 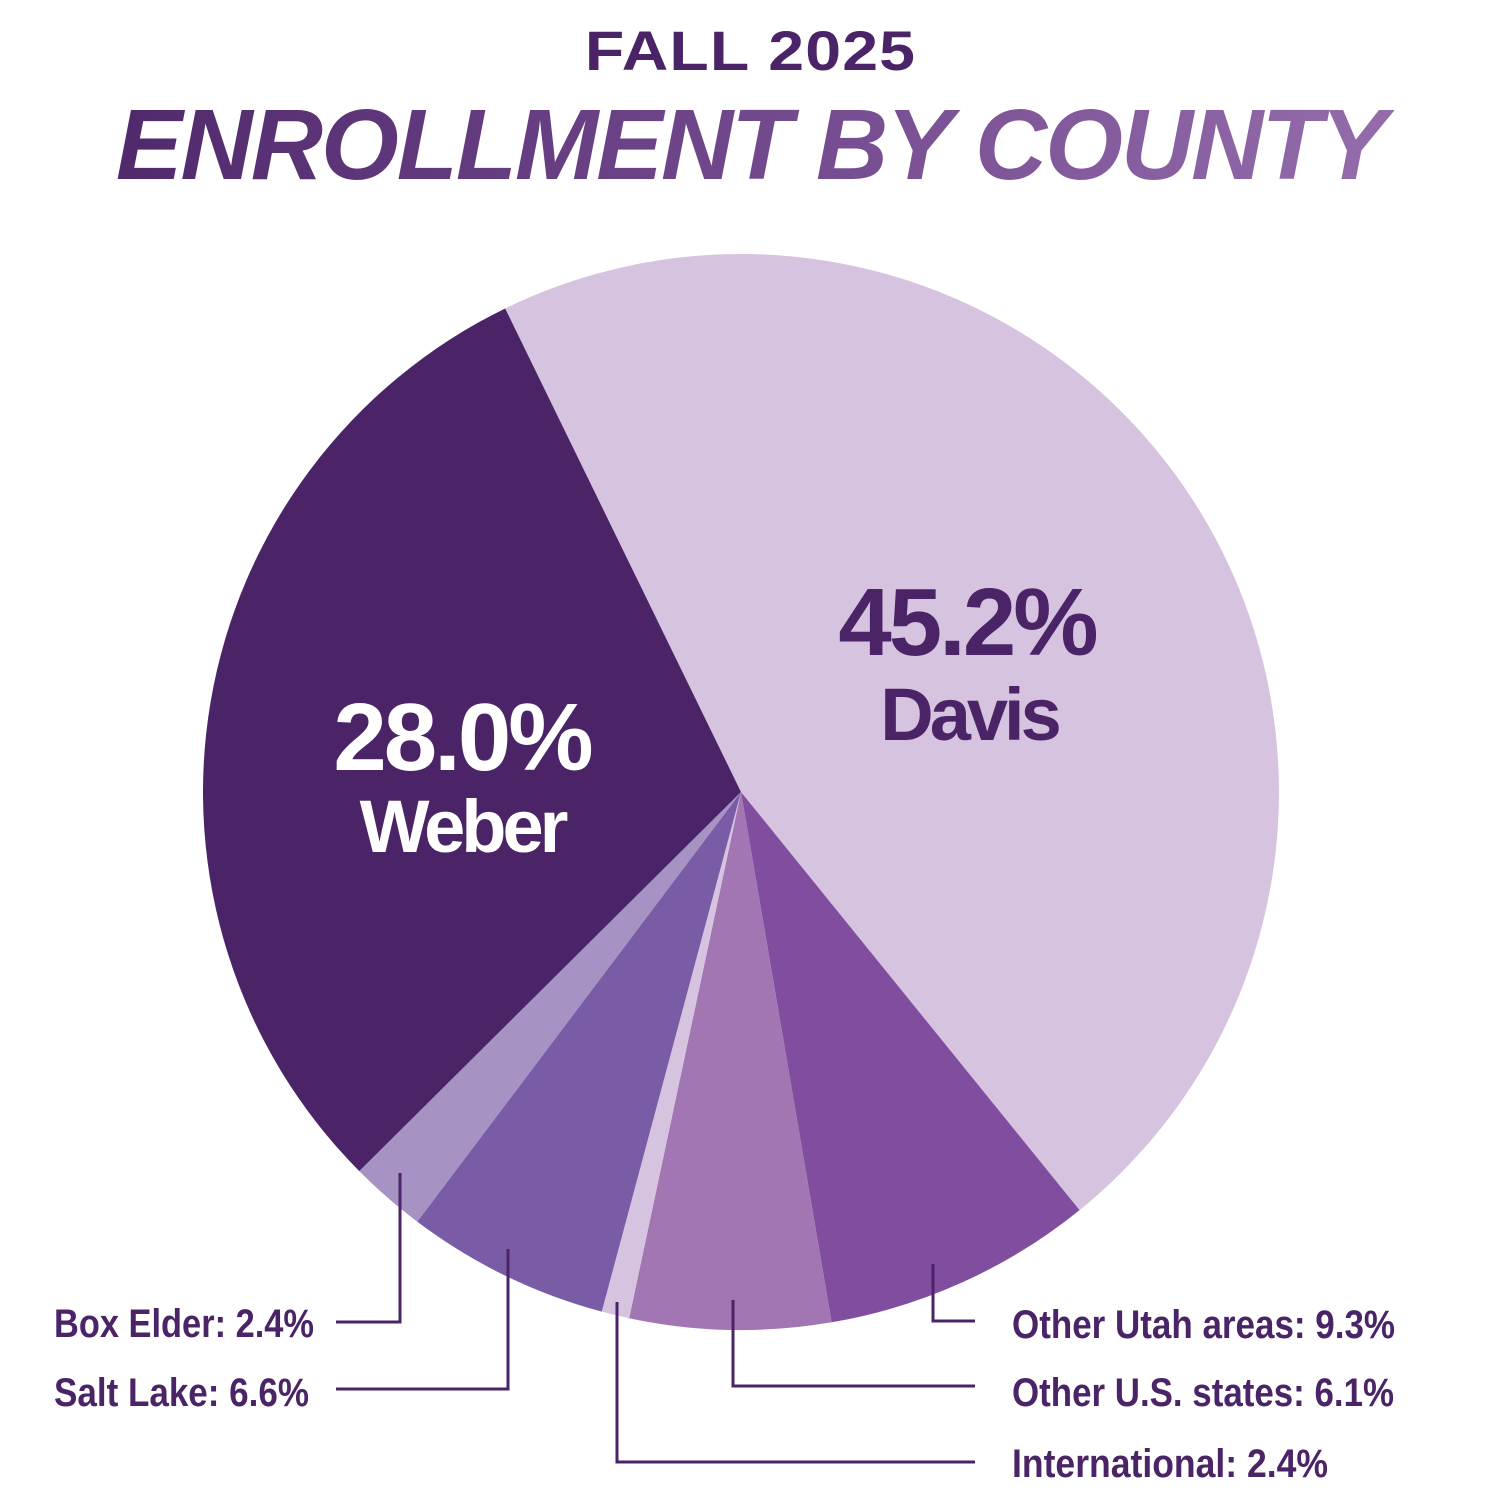 I want to click on label-salt-lake: Salt Lake: 6.6%, so click(x=181, y=1393).